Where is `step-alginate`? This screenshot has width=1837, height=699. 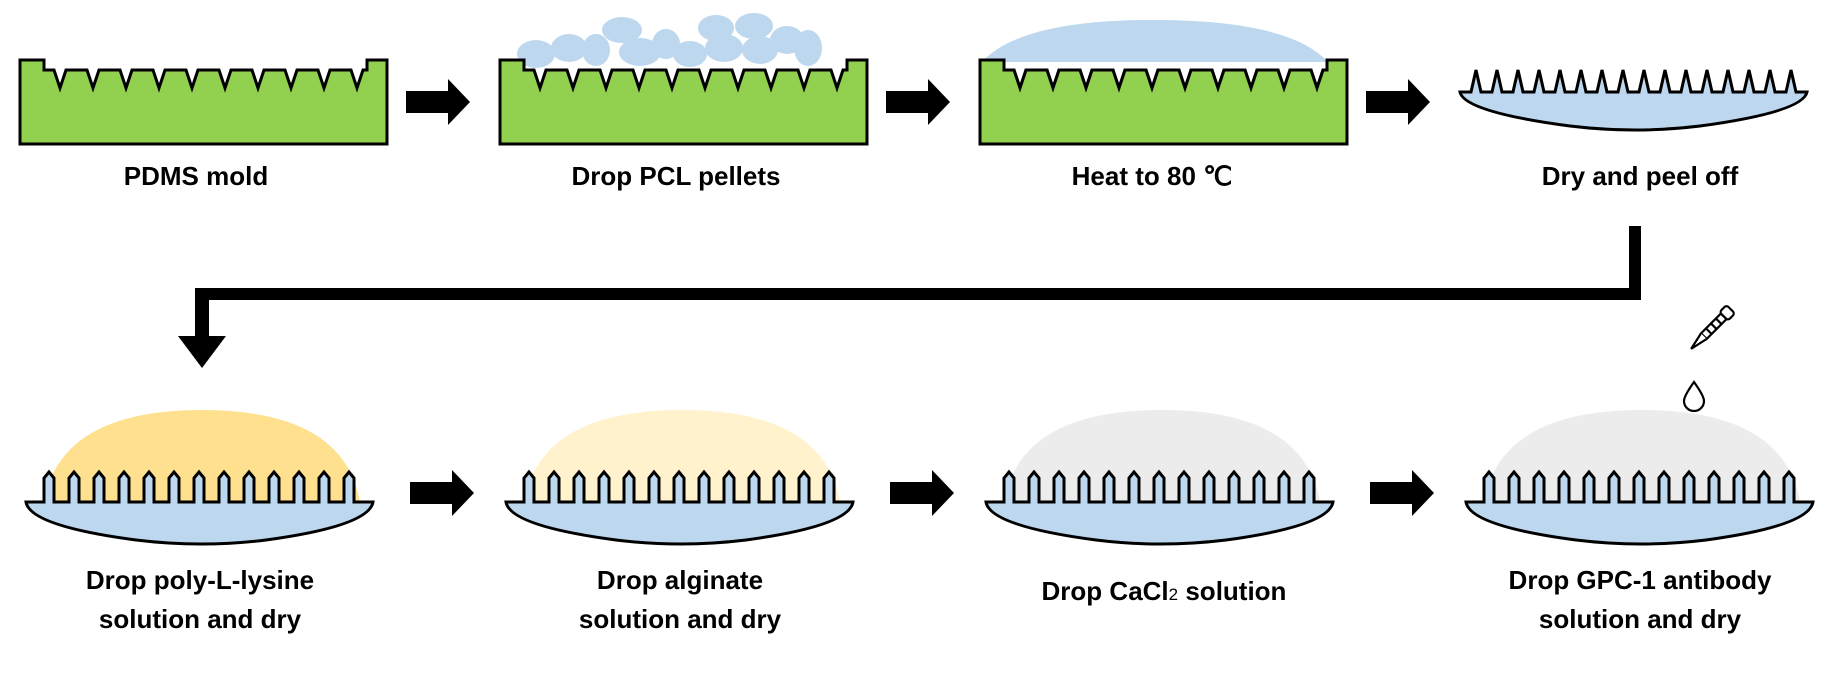 step-alginate is located at coordinates (679, 478).